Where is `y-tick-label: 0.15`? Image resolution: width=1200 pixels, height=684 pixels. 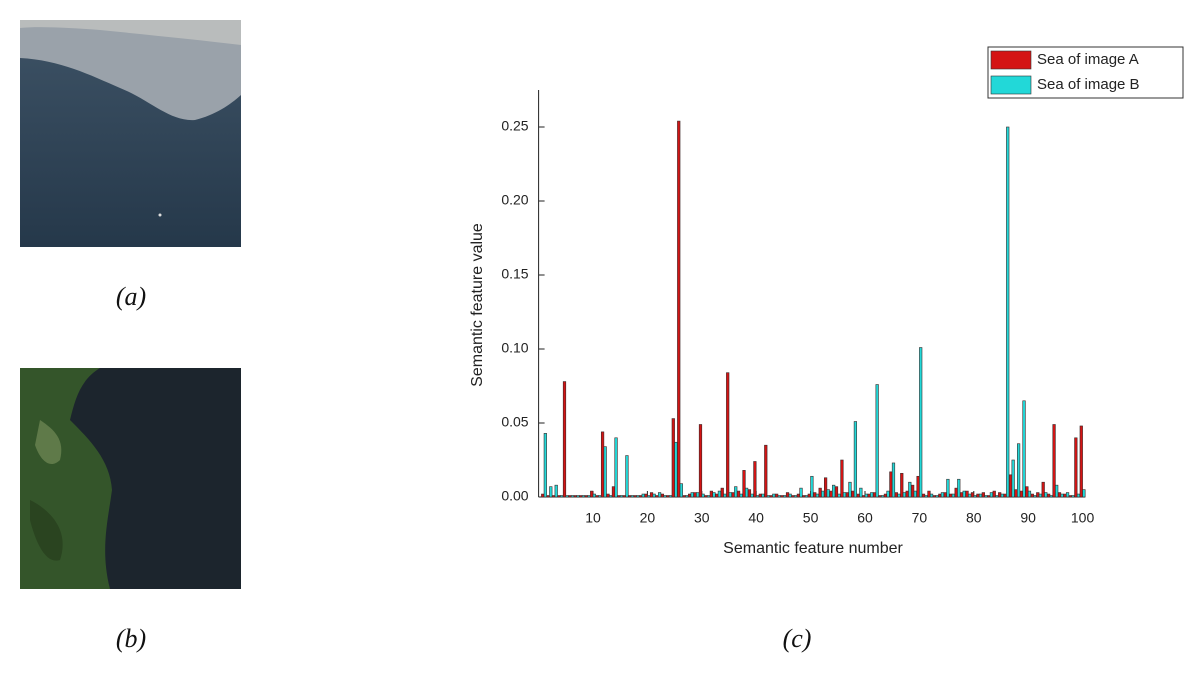 y-tick-label: 0.15 is located at coordinates (514, 274).